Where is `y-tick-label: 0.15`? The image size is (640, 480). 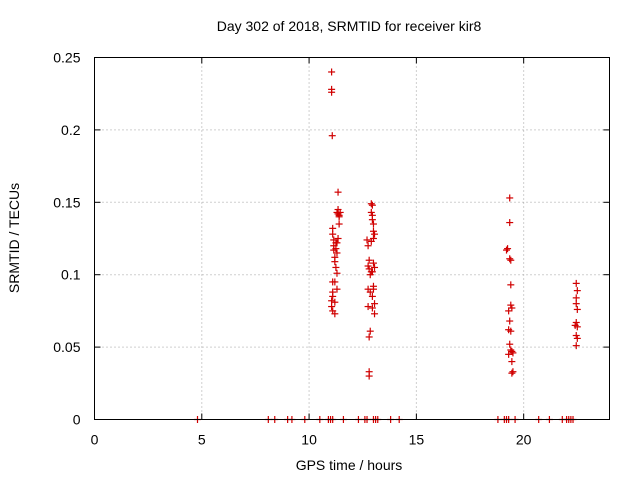 y-tick-label: 0.15 is located at coordinates (66, 202).